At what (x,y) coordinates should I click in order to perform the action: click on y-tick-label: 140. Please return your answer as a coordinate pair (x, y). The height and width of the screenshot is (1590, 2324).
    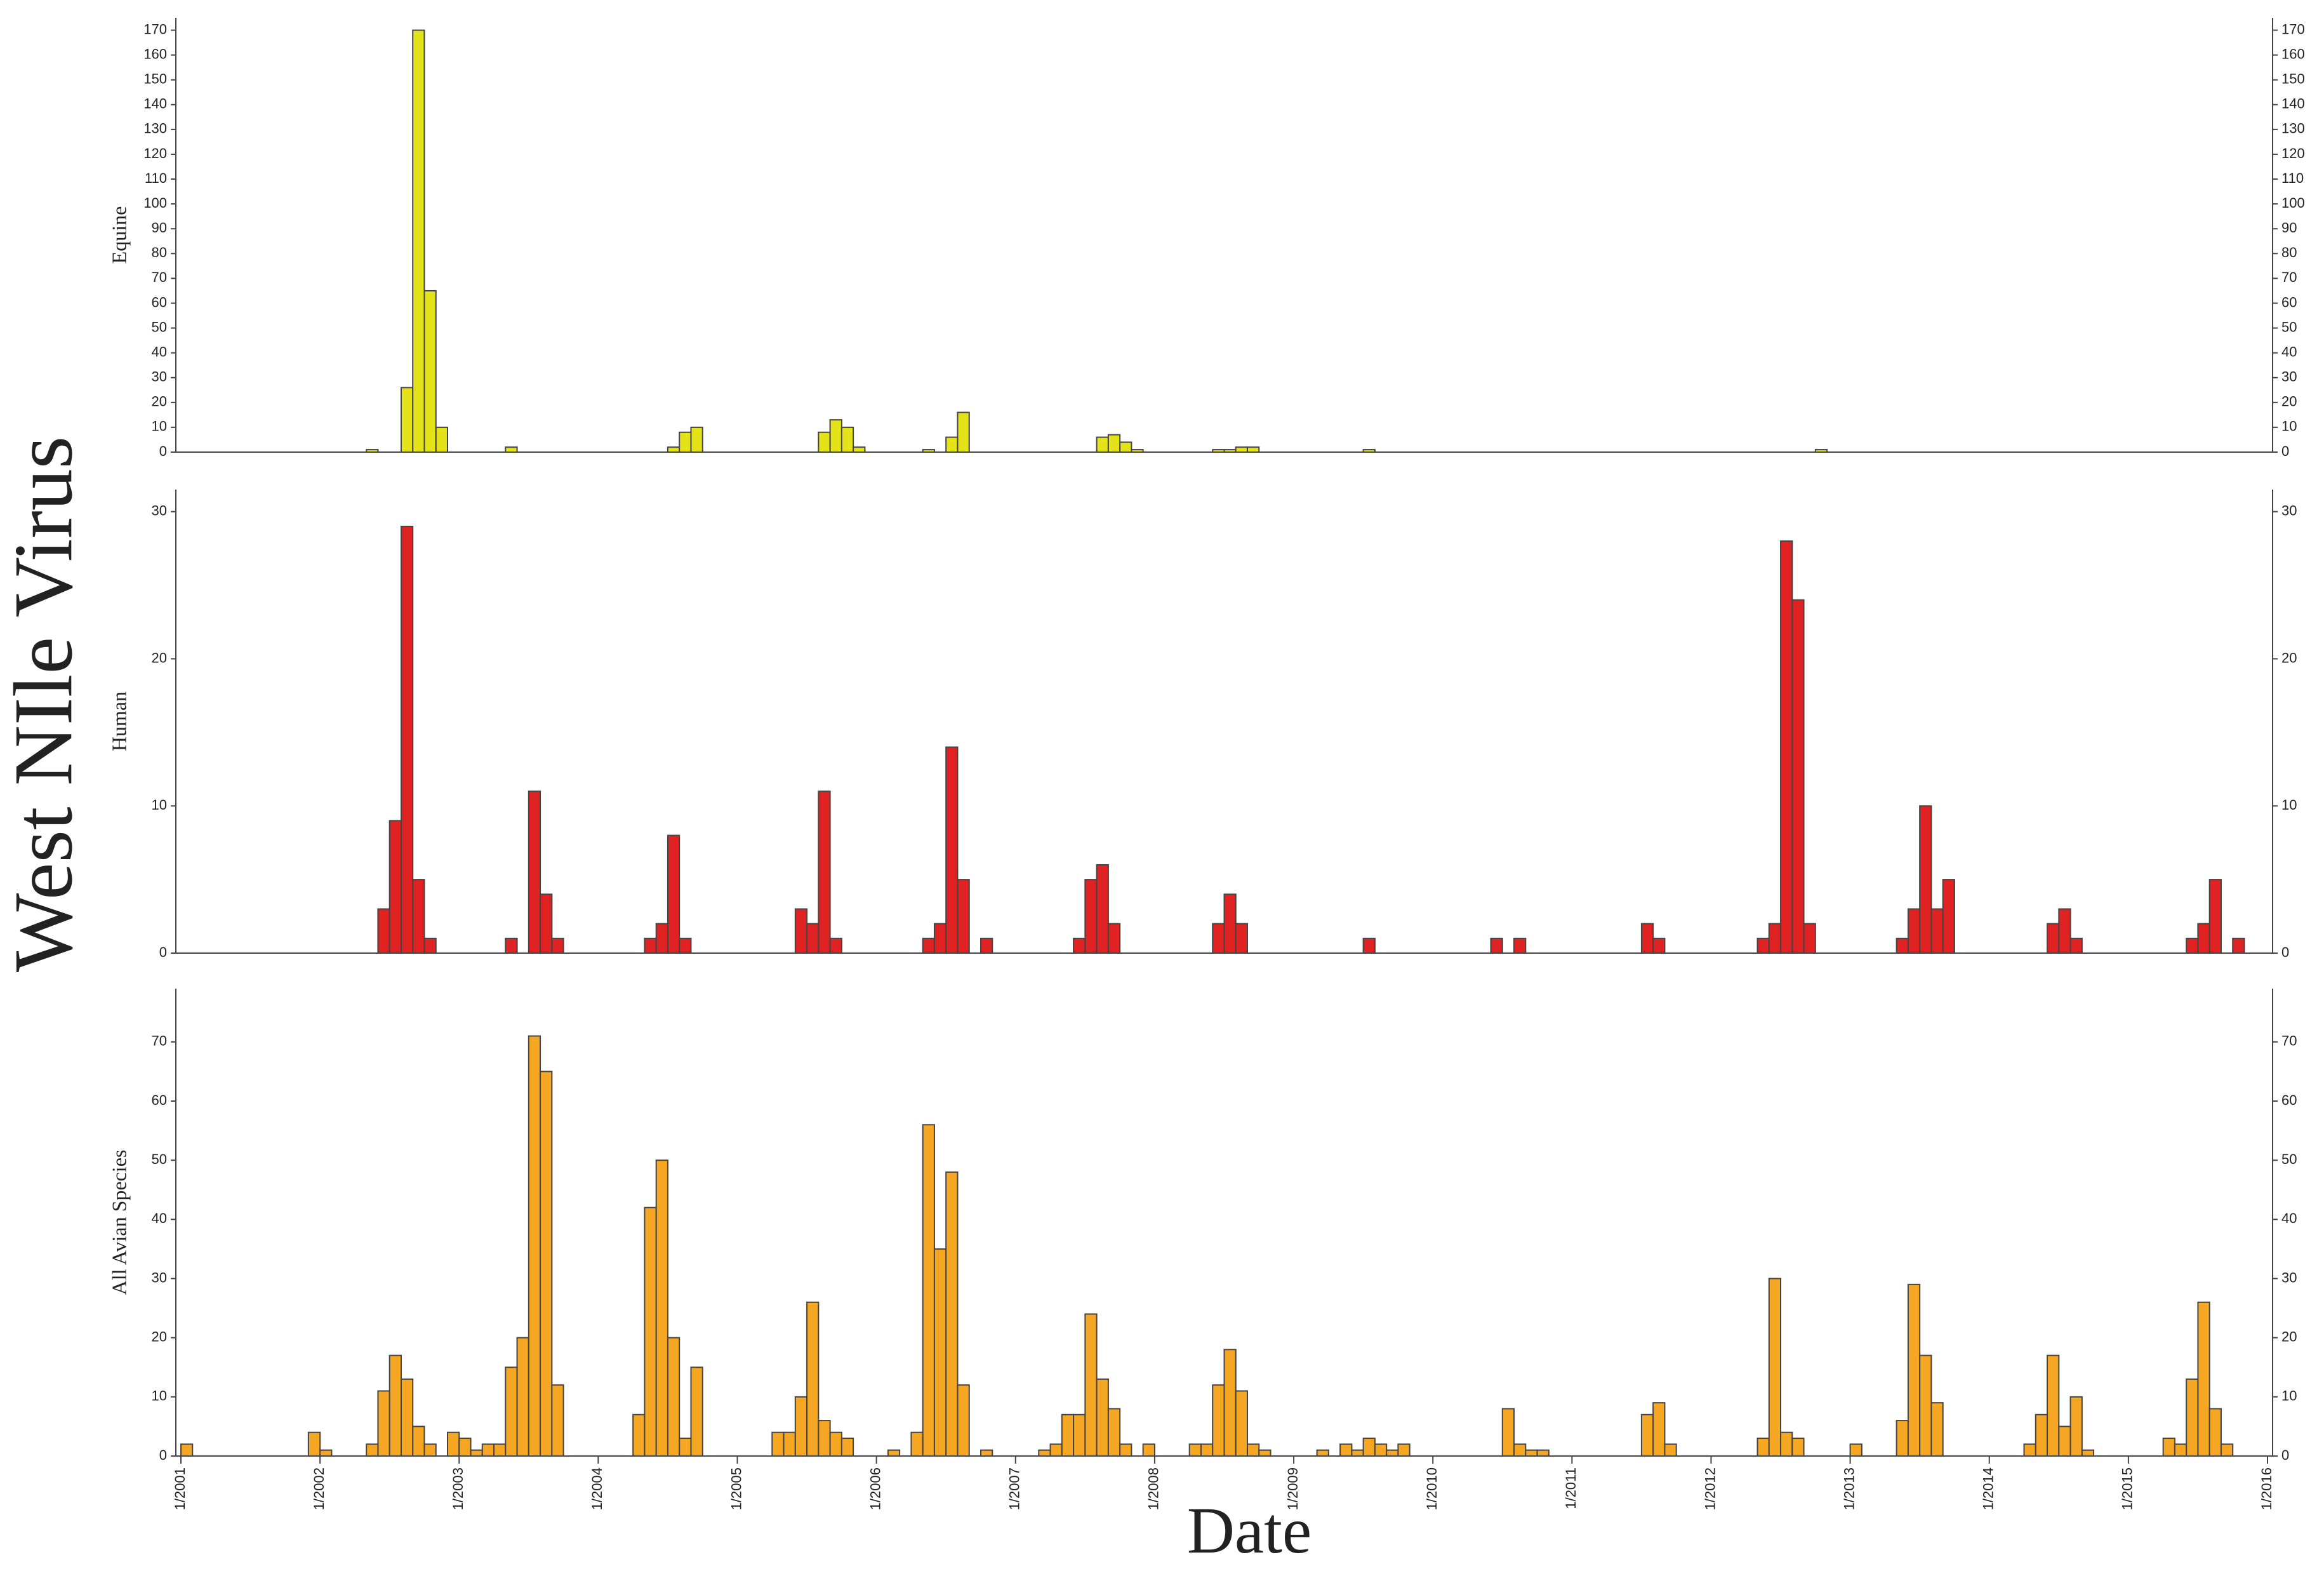
    Looking at the image, I should click on (155, 104).